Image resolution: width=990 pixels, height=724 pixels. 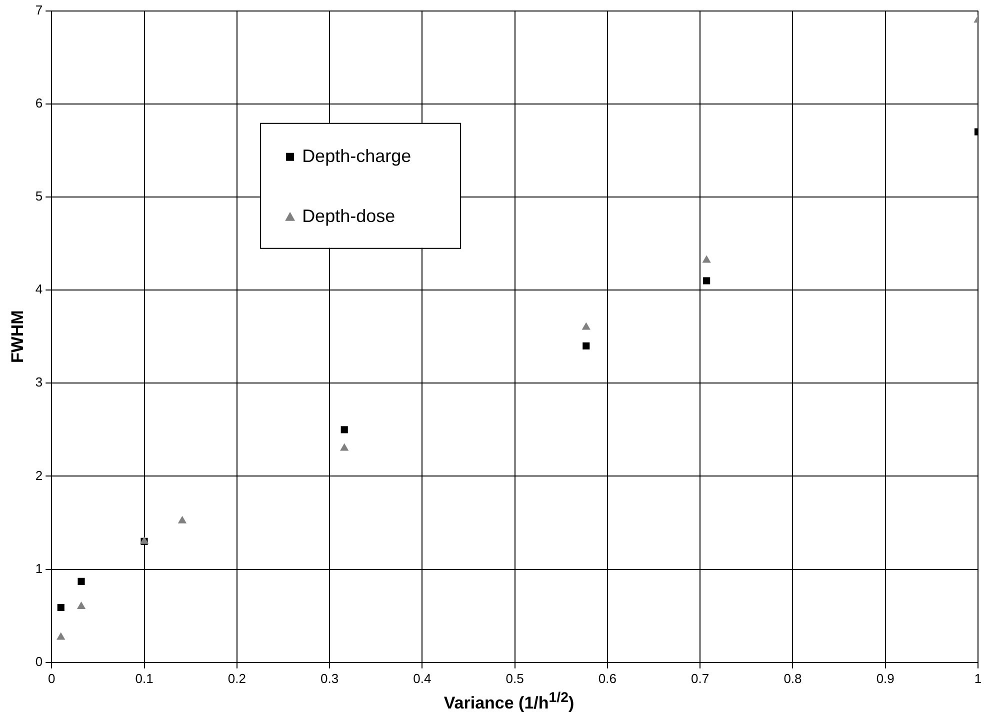 What do you see at coordinates (39, 382) in the screenshot?
I see `y-tick-label: 3` at bounding box center [39, 382].